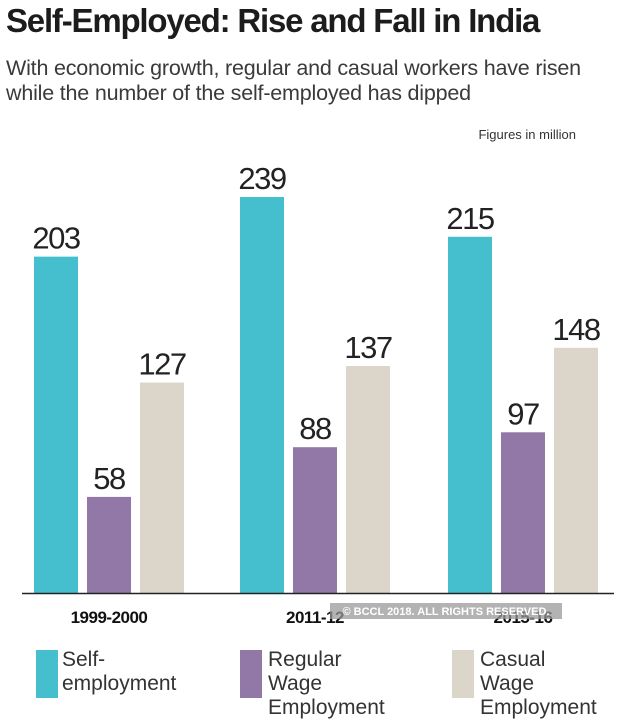  What do you see at coordinates (261, 178) in the screenshot?
I see `value-label-self-2011-12: 239` at bounding box center [261, 178].